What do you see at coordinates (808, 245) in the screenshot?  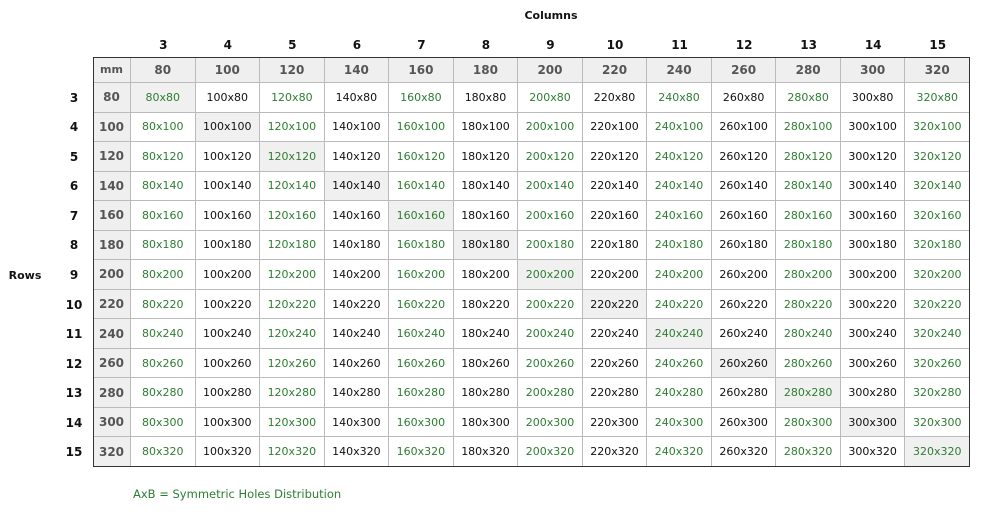 I see `cell: 280x180` at bounding box center [808, 245].